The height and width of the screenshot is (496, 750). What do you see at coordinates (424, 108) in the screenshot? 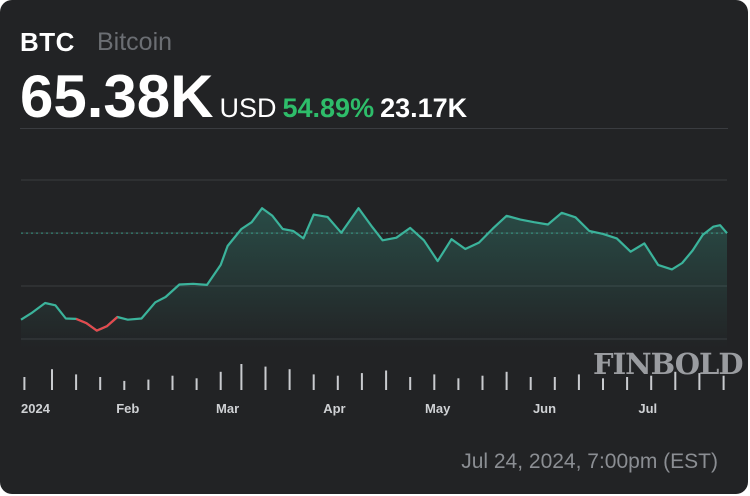
I see `volume-value: 23.17K` at bounding box center [424, 108].